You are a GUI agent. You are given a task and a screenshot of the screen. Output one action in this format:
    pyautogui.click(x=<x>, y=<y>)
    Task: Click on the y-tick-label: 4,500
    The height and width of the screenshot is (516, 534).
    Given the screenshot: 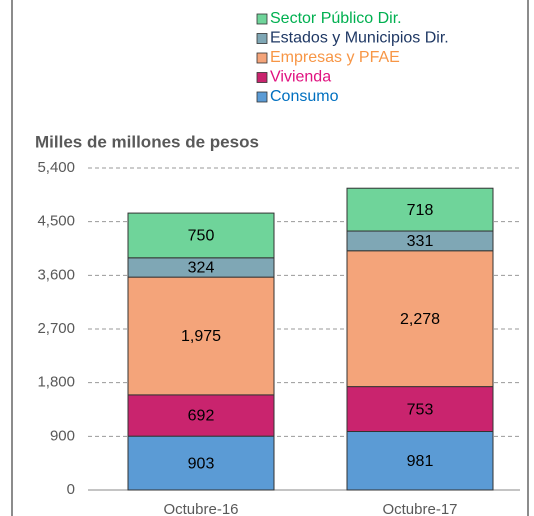 What is the action you would take?
    pyautogui.click(x=56, y=221)
    